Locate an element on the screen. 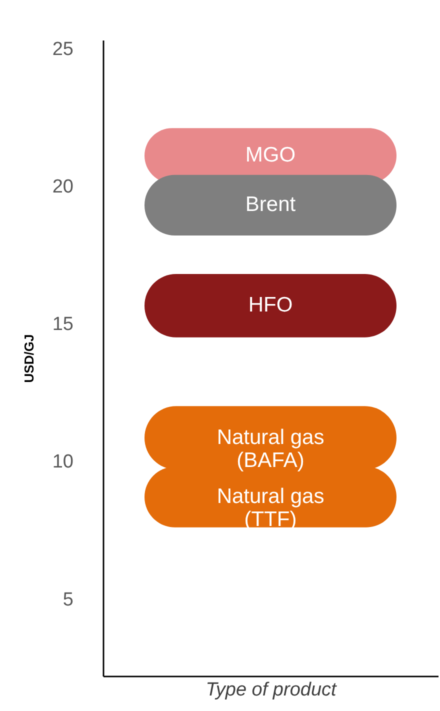  y-tick-label: 25 is located at coordinates (63, 49).